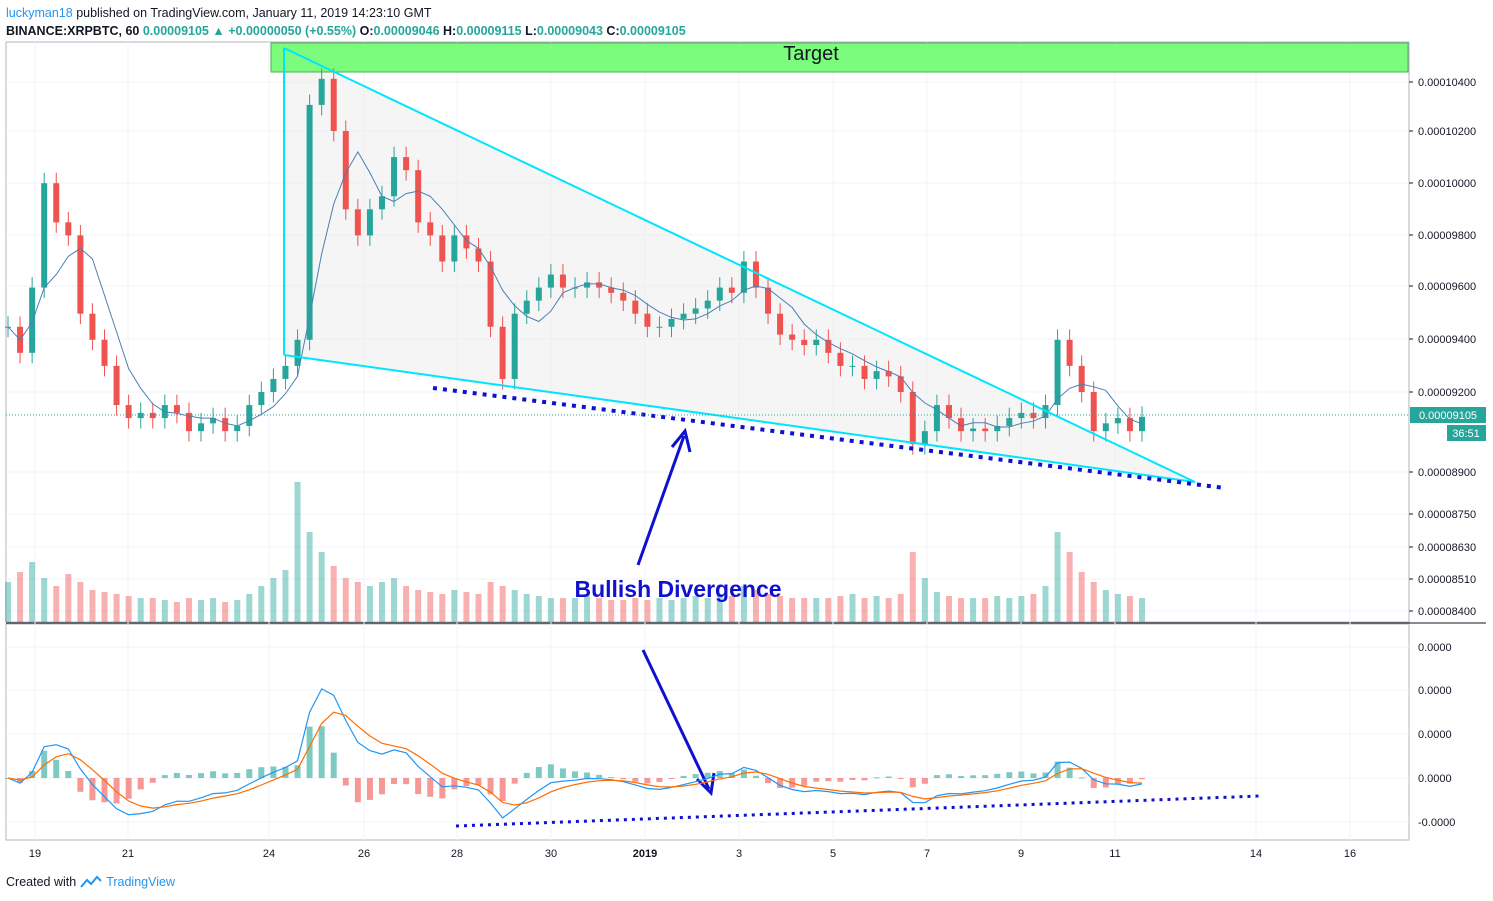  I want to click on wedge-lower-line, so click(739, 418).